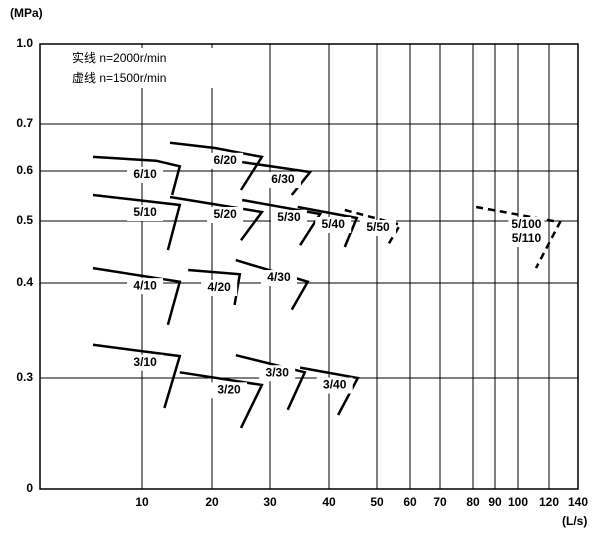 Image resolution: width=602 pixels, height=545 pixels. What do you see at coordinates (212, 502) in the screenshot?
I see `x-tick-label: 20` at bounding box center [212, 502].